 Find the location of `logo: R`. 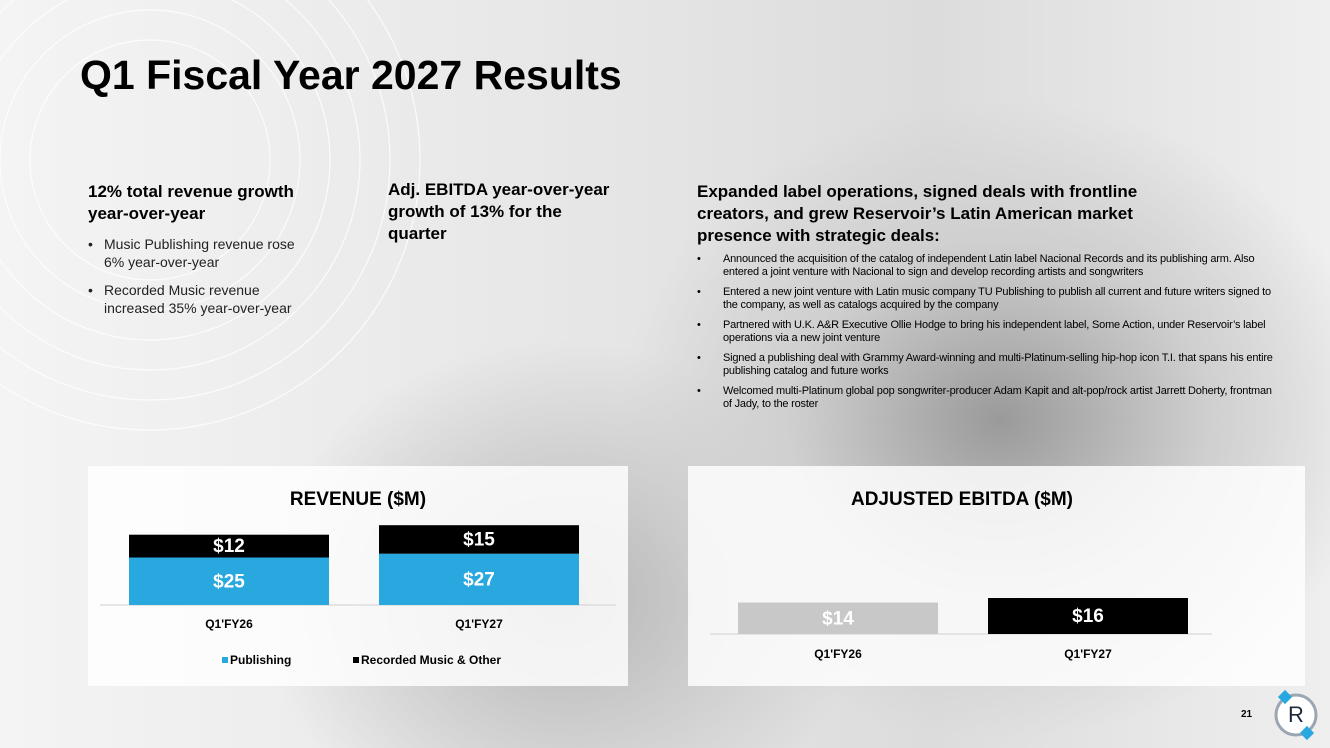

logo: R is located at coordinates (1296, 715).